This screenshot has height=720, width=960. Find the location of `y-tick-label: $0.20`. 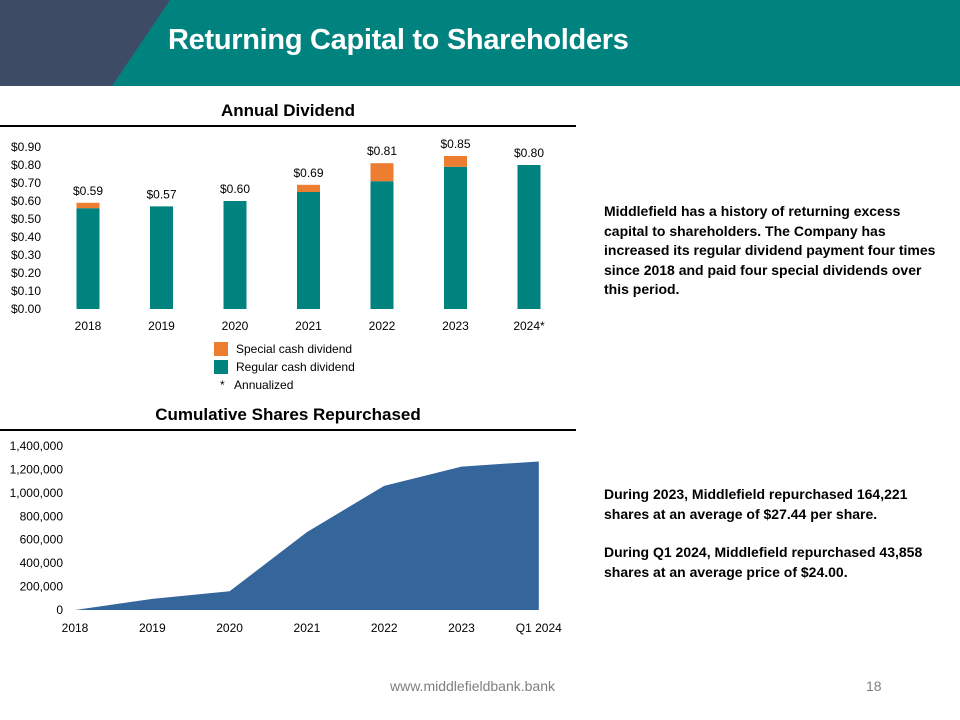

y-tick-label: $0.20 is located at coordinates (26, 273).